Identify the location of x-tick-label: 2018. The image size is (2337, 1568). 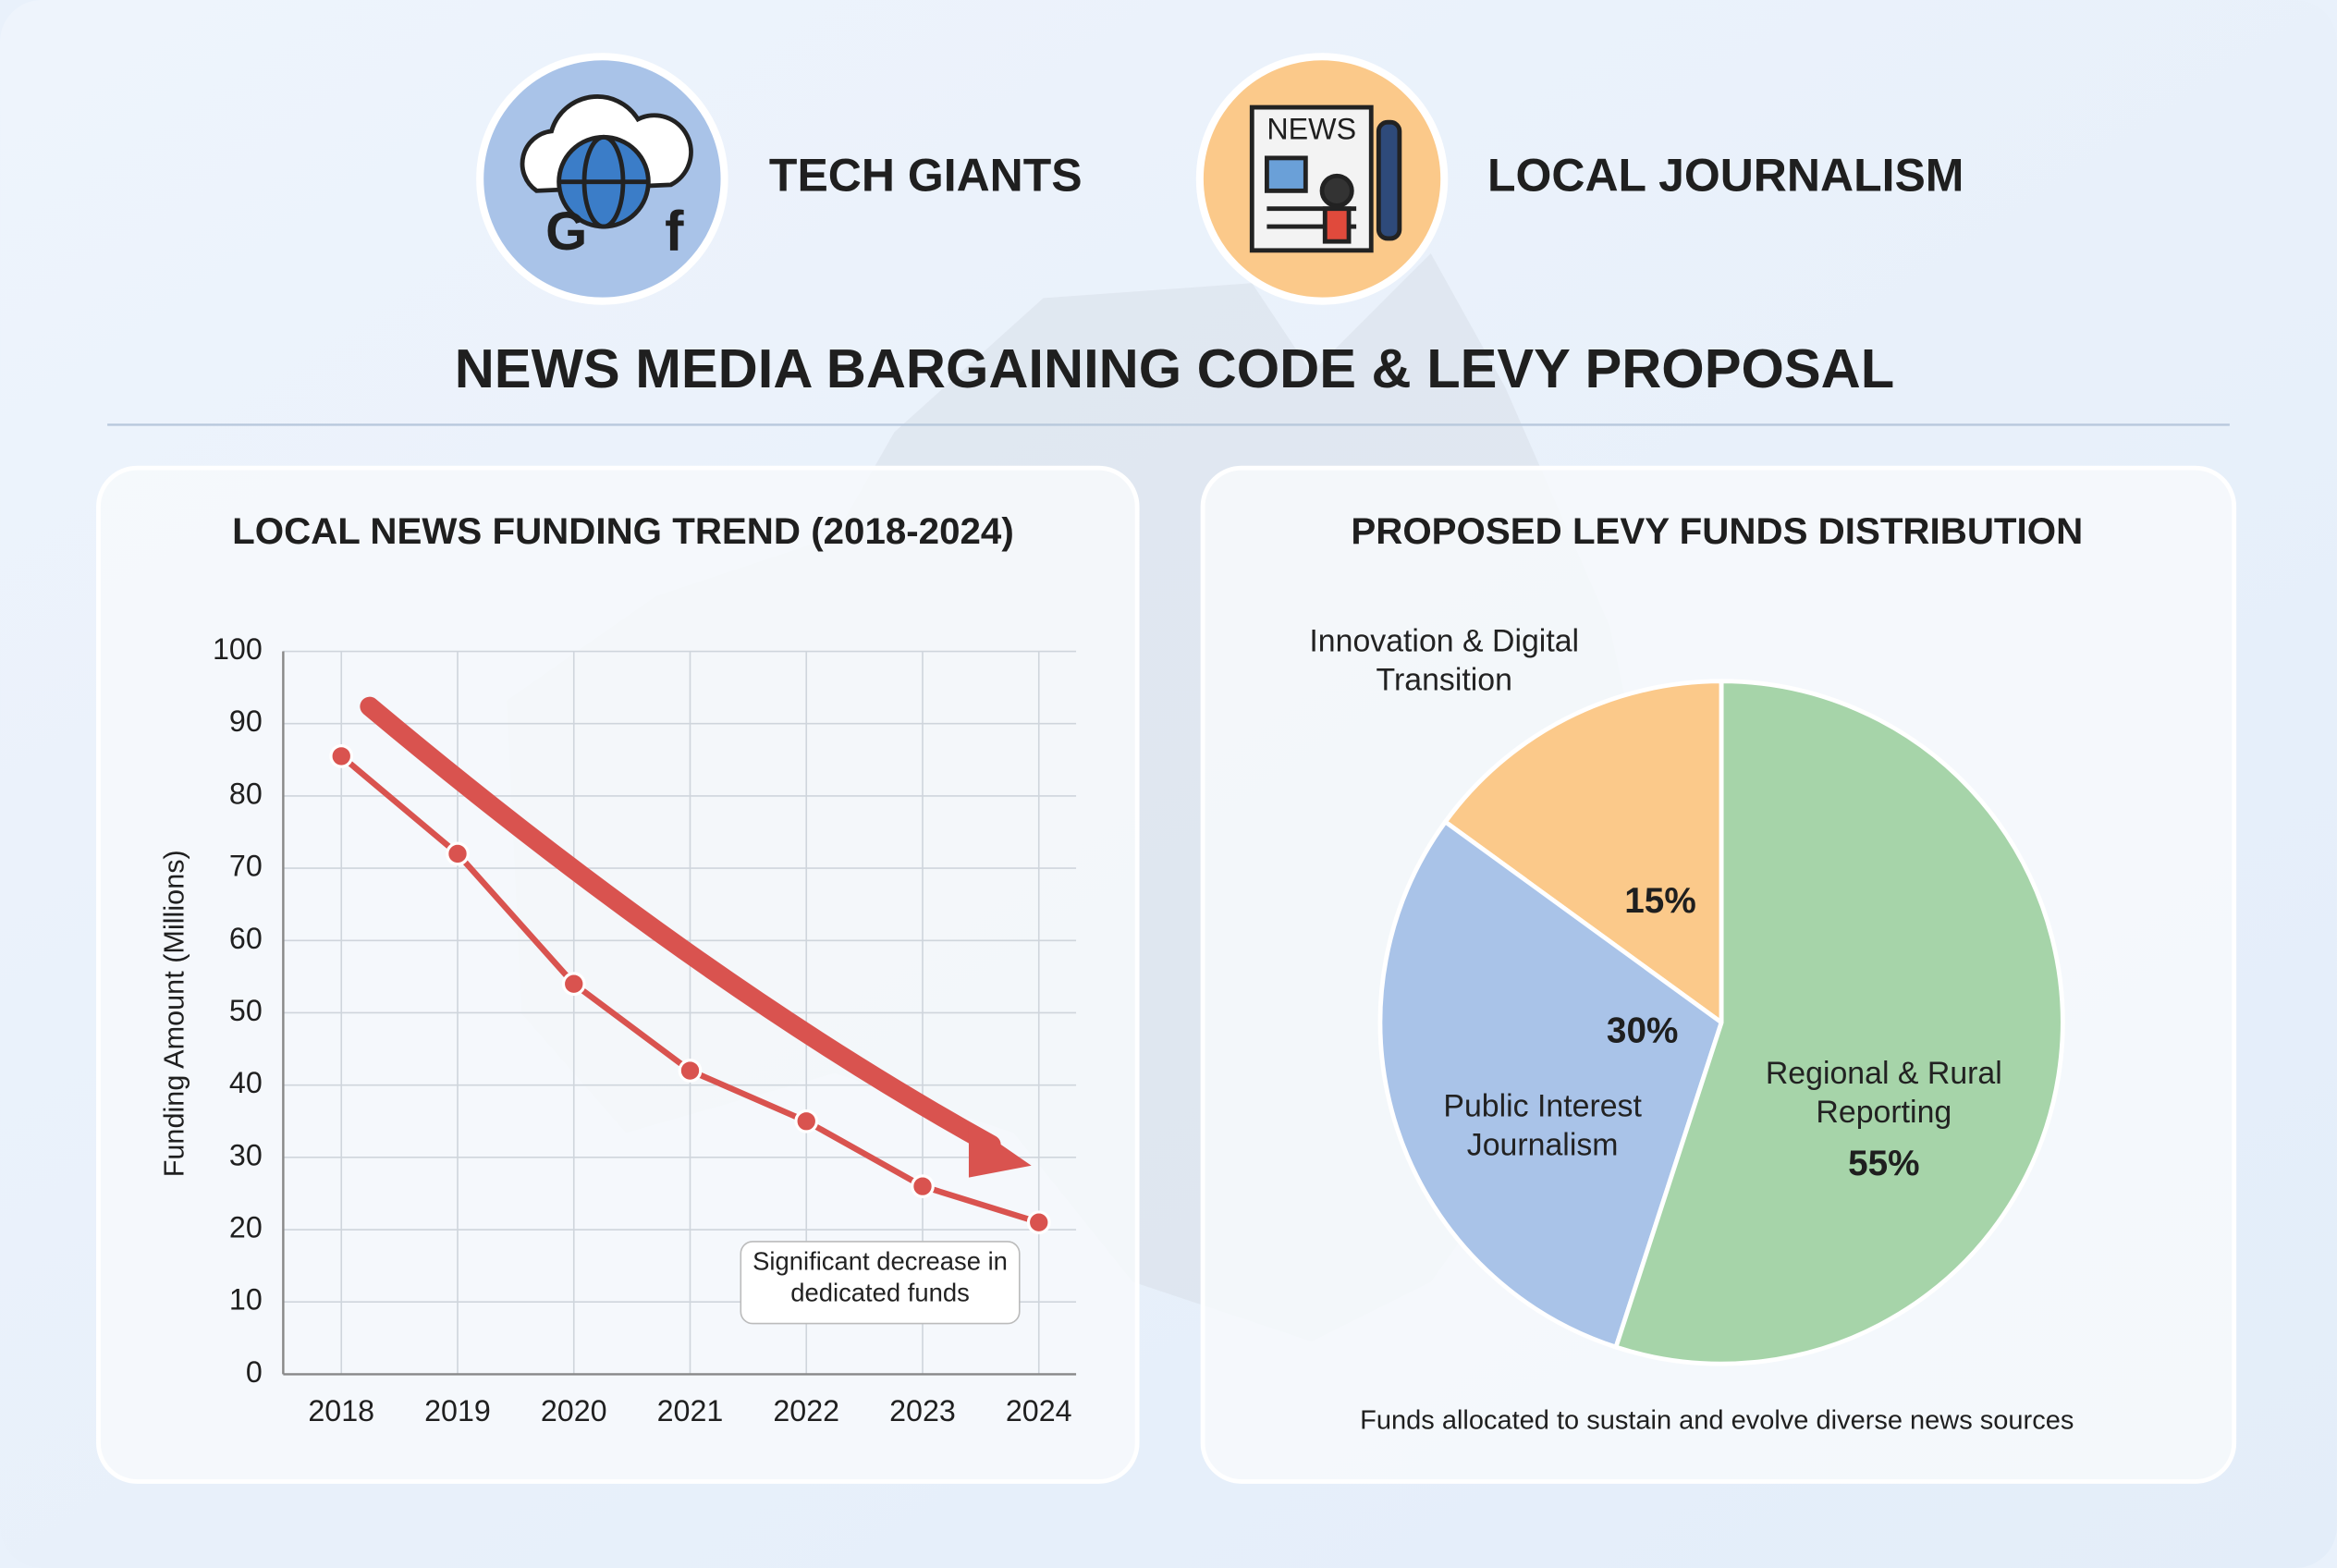
(341, 1411).